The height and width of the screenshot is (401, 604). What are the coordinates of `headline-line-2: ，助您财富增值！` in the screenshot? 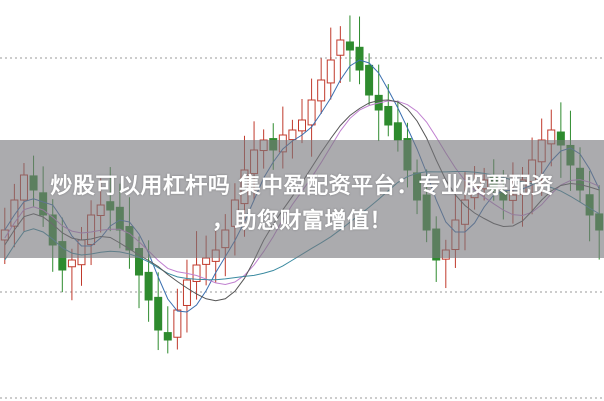 It's located at (301, 221).